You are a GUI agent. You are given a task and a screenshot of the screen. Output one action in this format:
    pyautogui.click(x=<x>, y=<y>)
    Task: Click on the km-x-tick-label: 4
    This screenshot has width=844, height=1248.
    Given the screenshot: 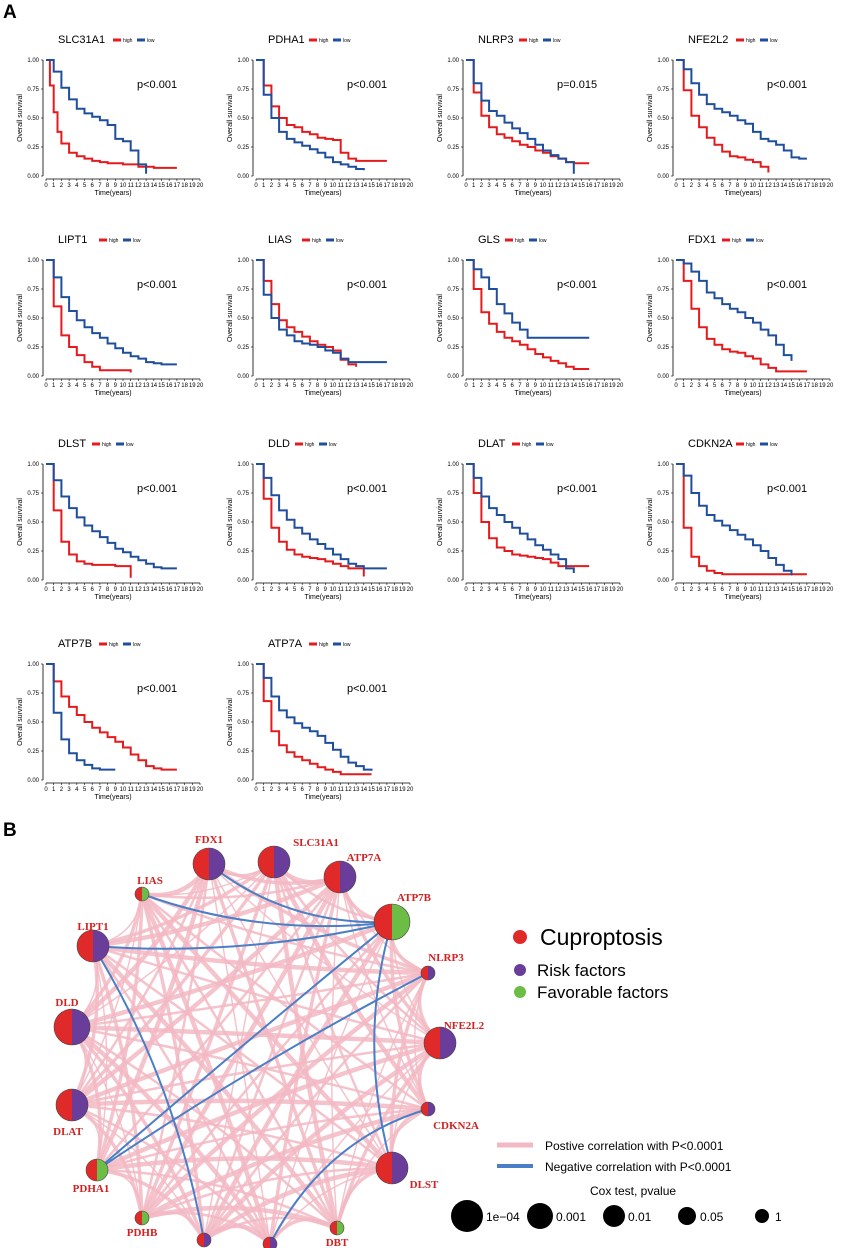 What is the action you would take?
    pyautogui.click(x=707, y=590)
    